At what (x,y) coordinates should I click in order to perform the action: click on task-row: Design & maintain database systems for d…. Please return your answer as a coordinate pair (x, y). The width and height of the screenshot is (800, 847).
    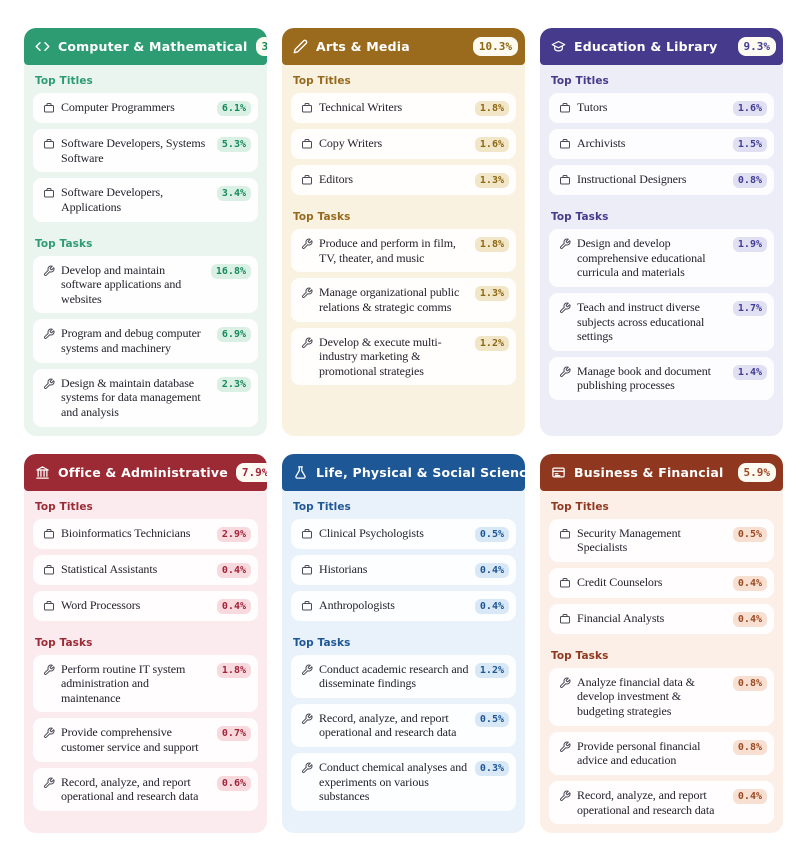
    Looking at the image, I should click on (145, 397).